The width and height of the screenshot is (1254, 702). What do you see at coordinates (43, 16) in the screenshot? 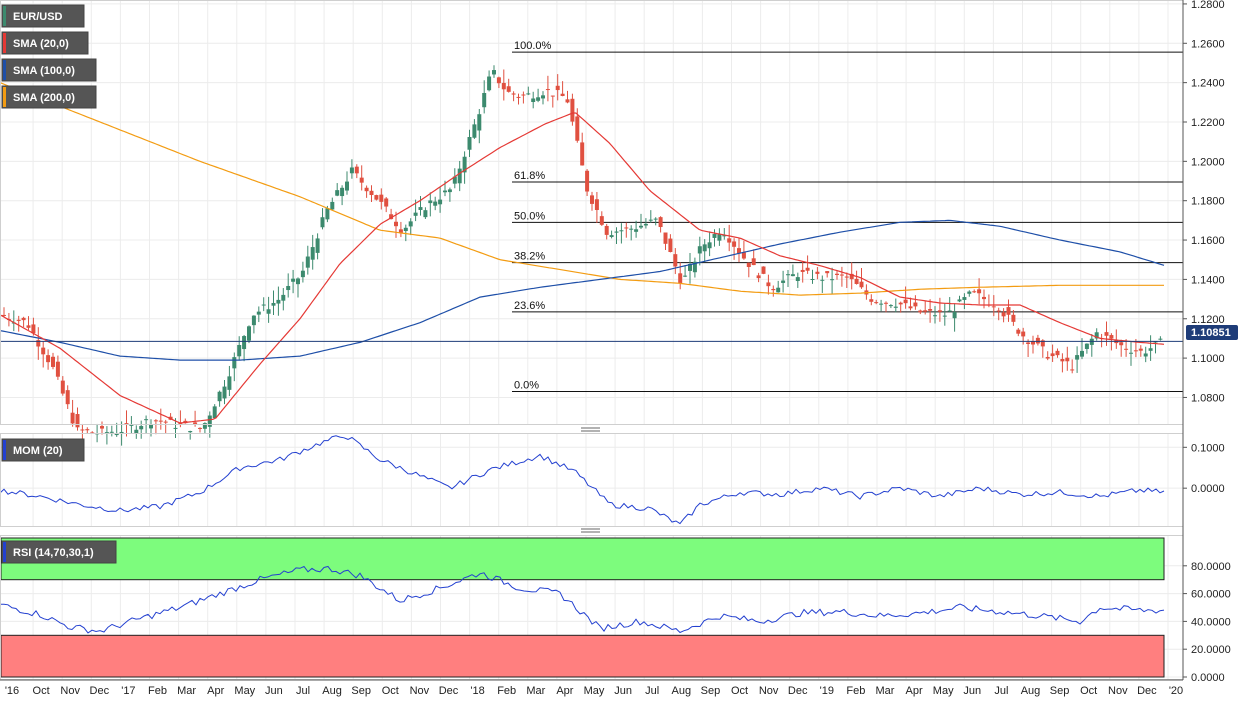
I see `legend-symbol: EUR/USD` at bounding box center [43, 16].